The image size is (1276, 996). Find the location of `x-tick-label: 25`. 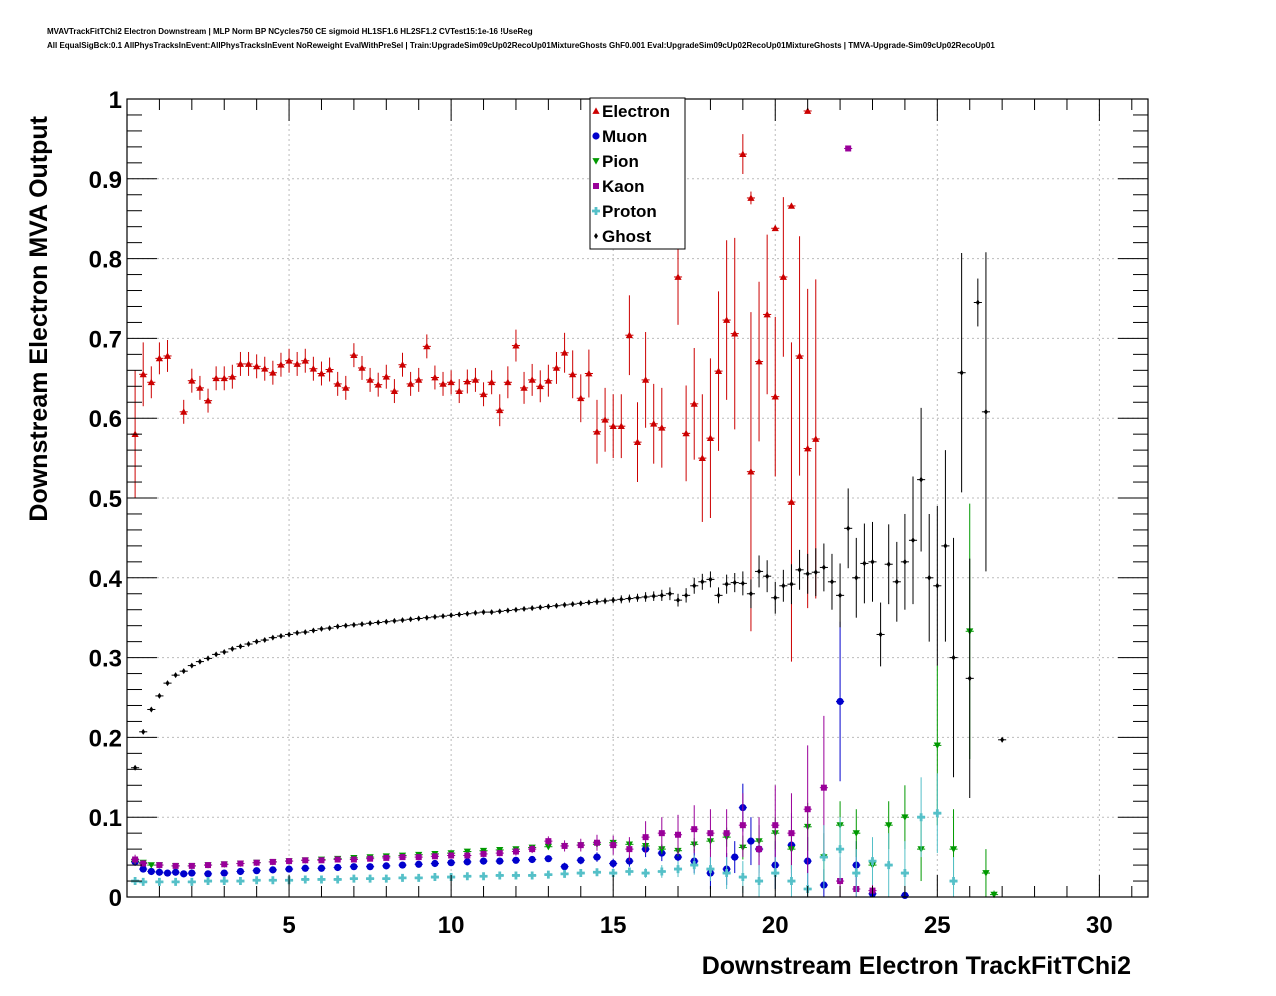

x-tick-label: 25 is located at coordinates (937, 925).